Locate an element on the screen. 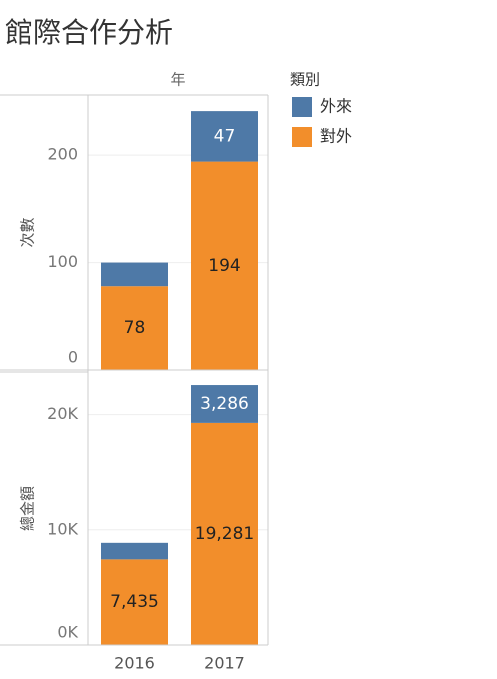 Image resolution: width=497 pixels, height=679 pixels. data-label: 78 is located at coordinates (135, 328).